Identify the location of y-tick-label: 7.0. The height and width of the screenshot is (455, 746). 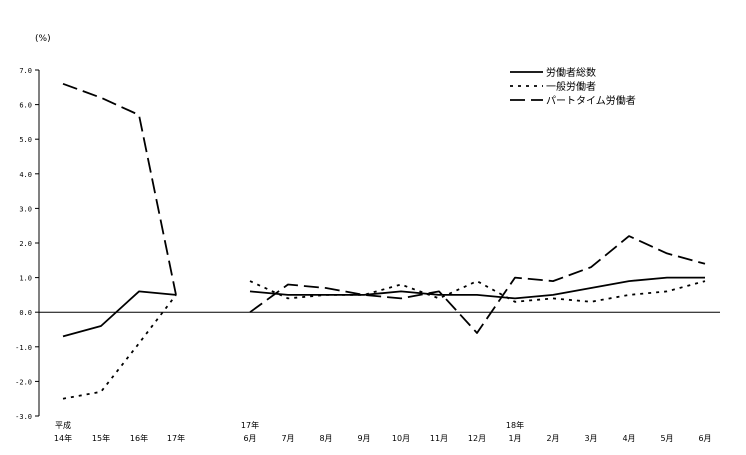
(25, 71).